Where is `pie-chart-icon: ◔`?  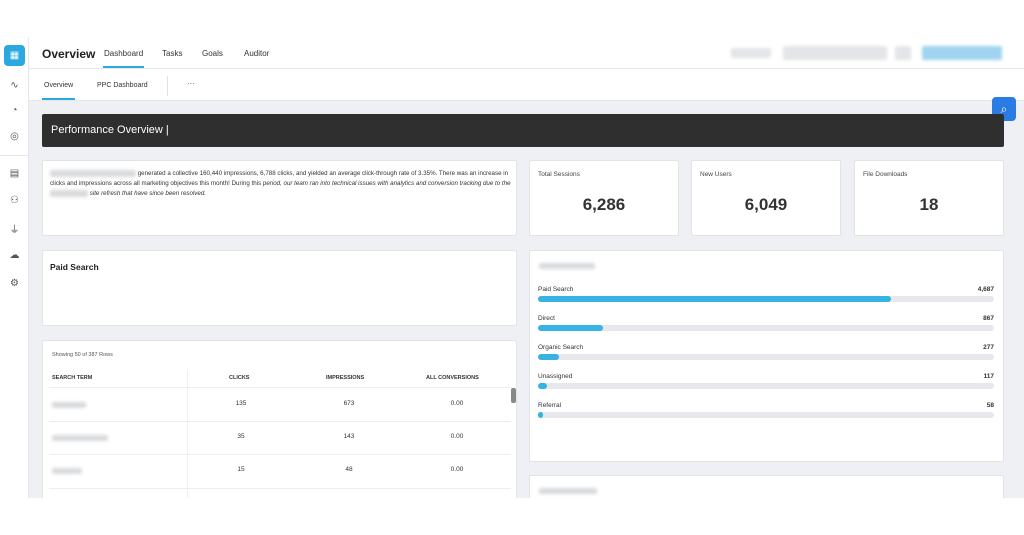 pie-chart-icon: ◔ is located at coordinates (14, 110).